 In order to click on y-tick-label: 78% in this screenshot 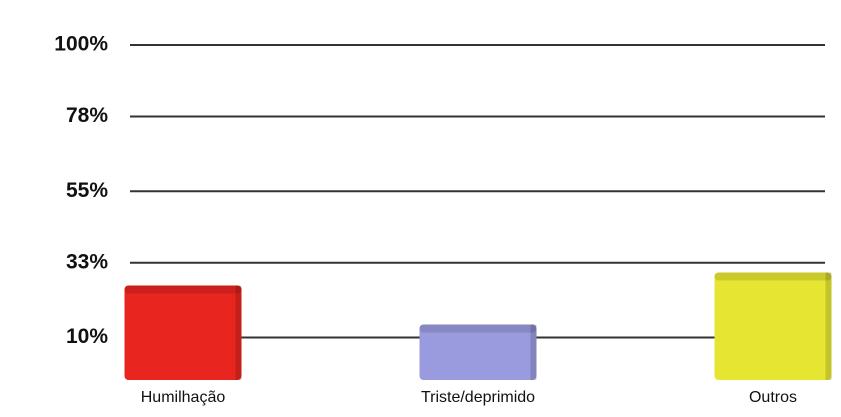, I will do `click(87, 115)`.